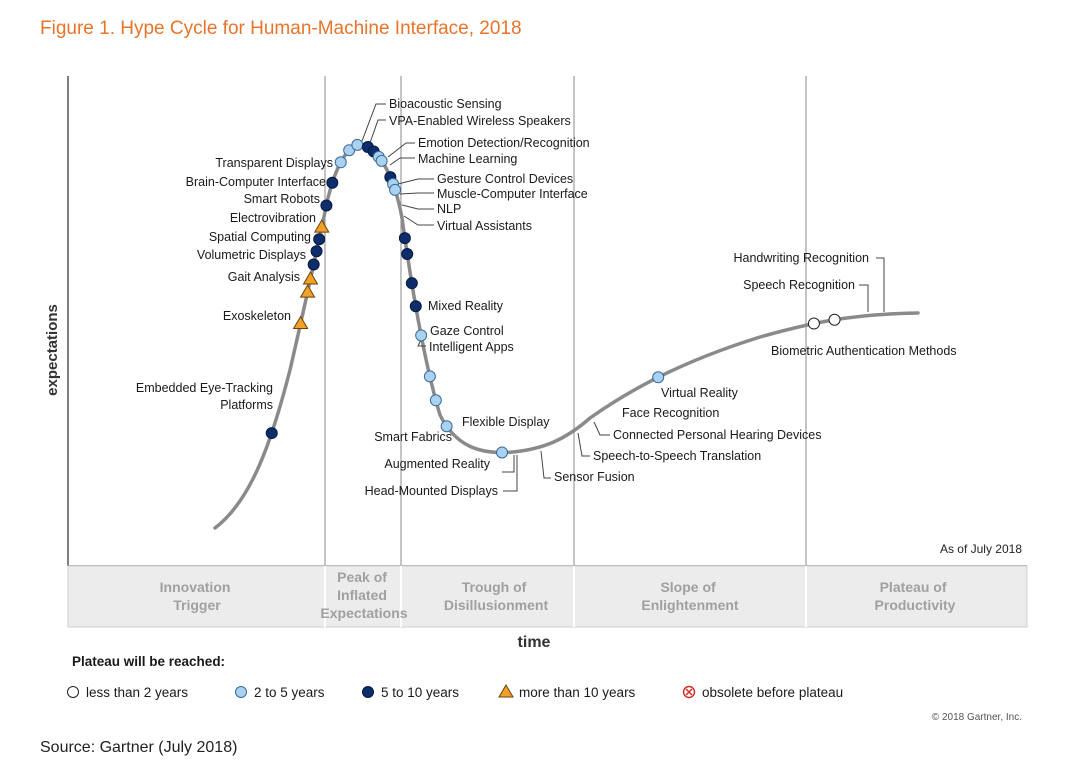  What do you see at coordinates (256, 182) in the screenshot?
I see `tech-label-brain-computer-interface: Brain-Computer Interface` at bounding box center [256, 182].